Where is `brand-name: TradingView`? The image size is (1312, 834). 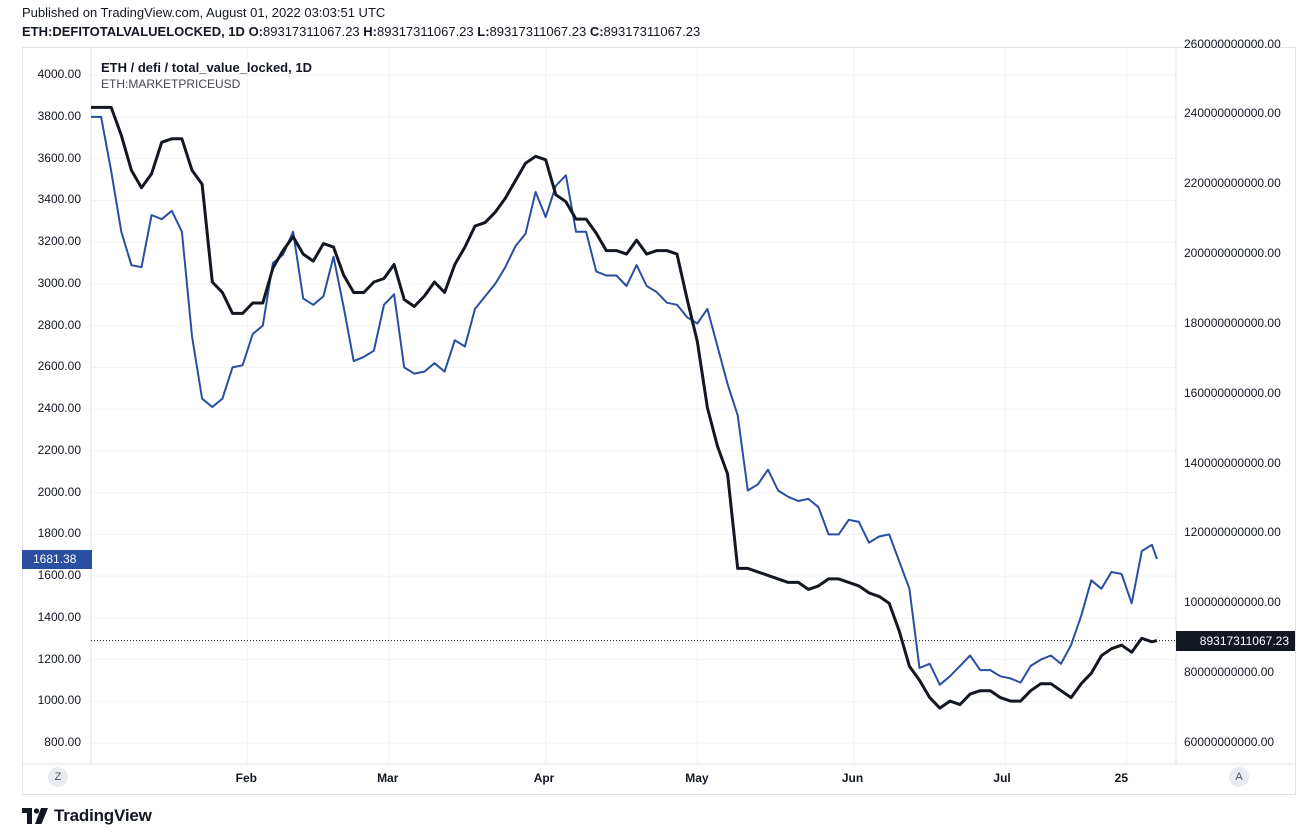
brand-name: TradingView is located at coordinates (103, 815).